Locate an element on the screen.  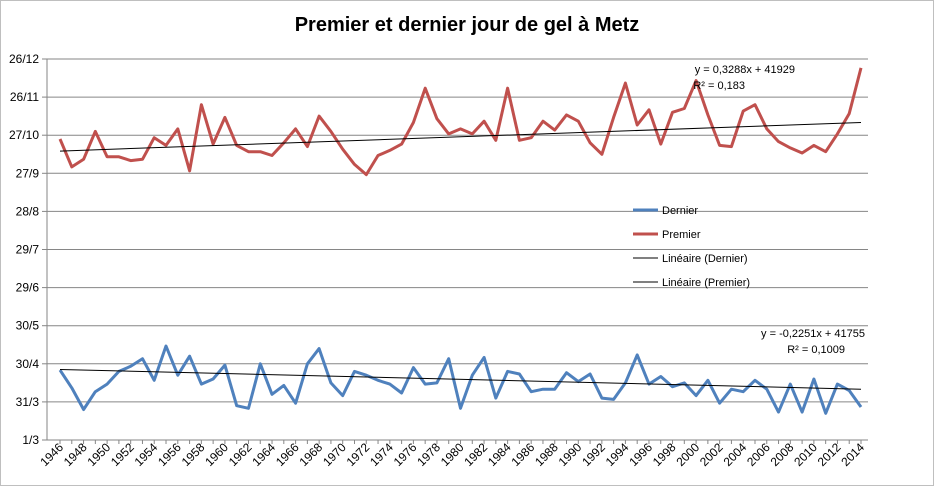
x-tick-label: 1980 is located at coordinates (452, 454).